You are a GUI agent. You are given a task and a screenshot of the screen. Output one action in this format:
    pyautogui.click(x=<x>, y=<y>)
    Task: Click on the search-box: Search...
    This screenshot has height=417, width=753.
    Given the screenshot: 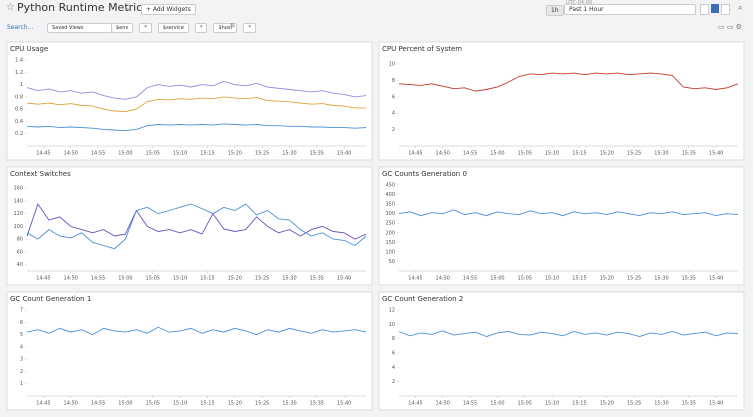 What is the action you would take?
    pyautogui.click(x=20, y=27)
    